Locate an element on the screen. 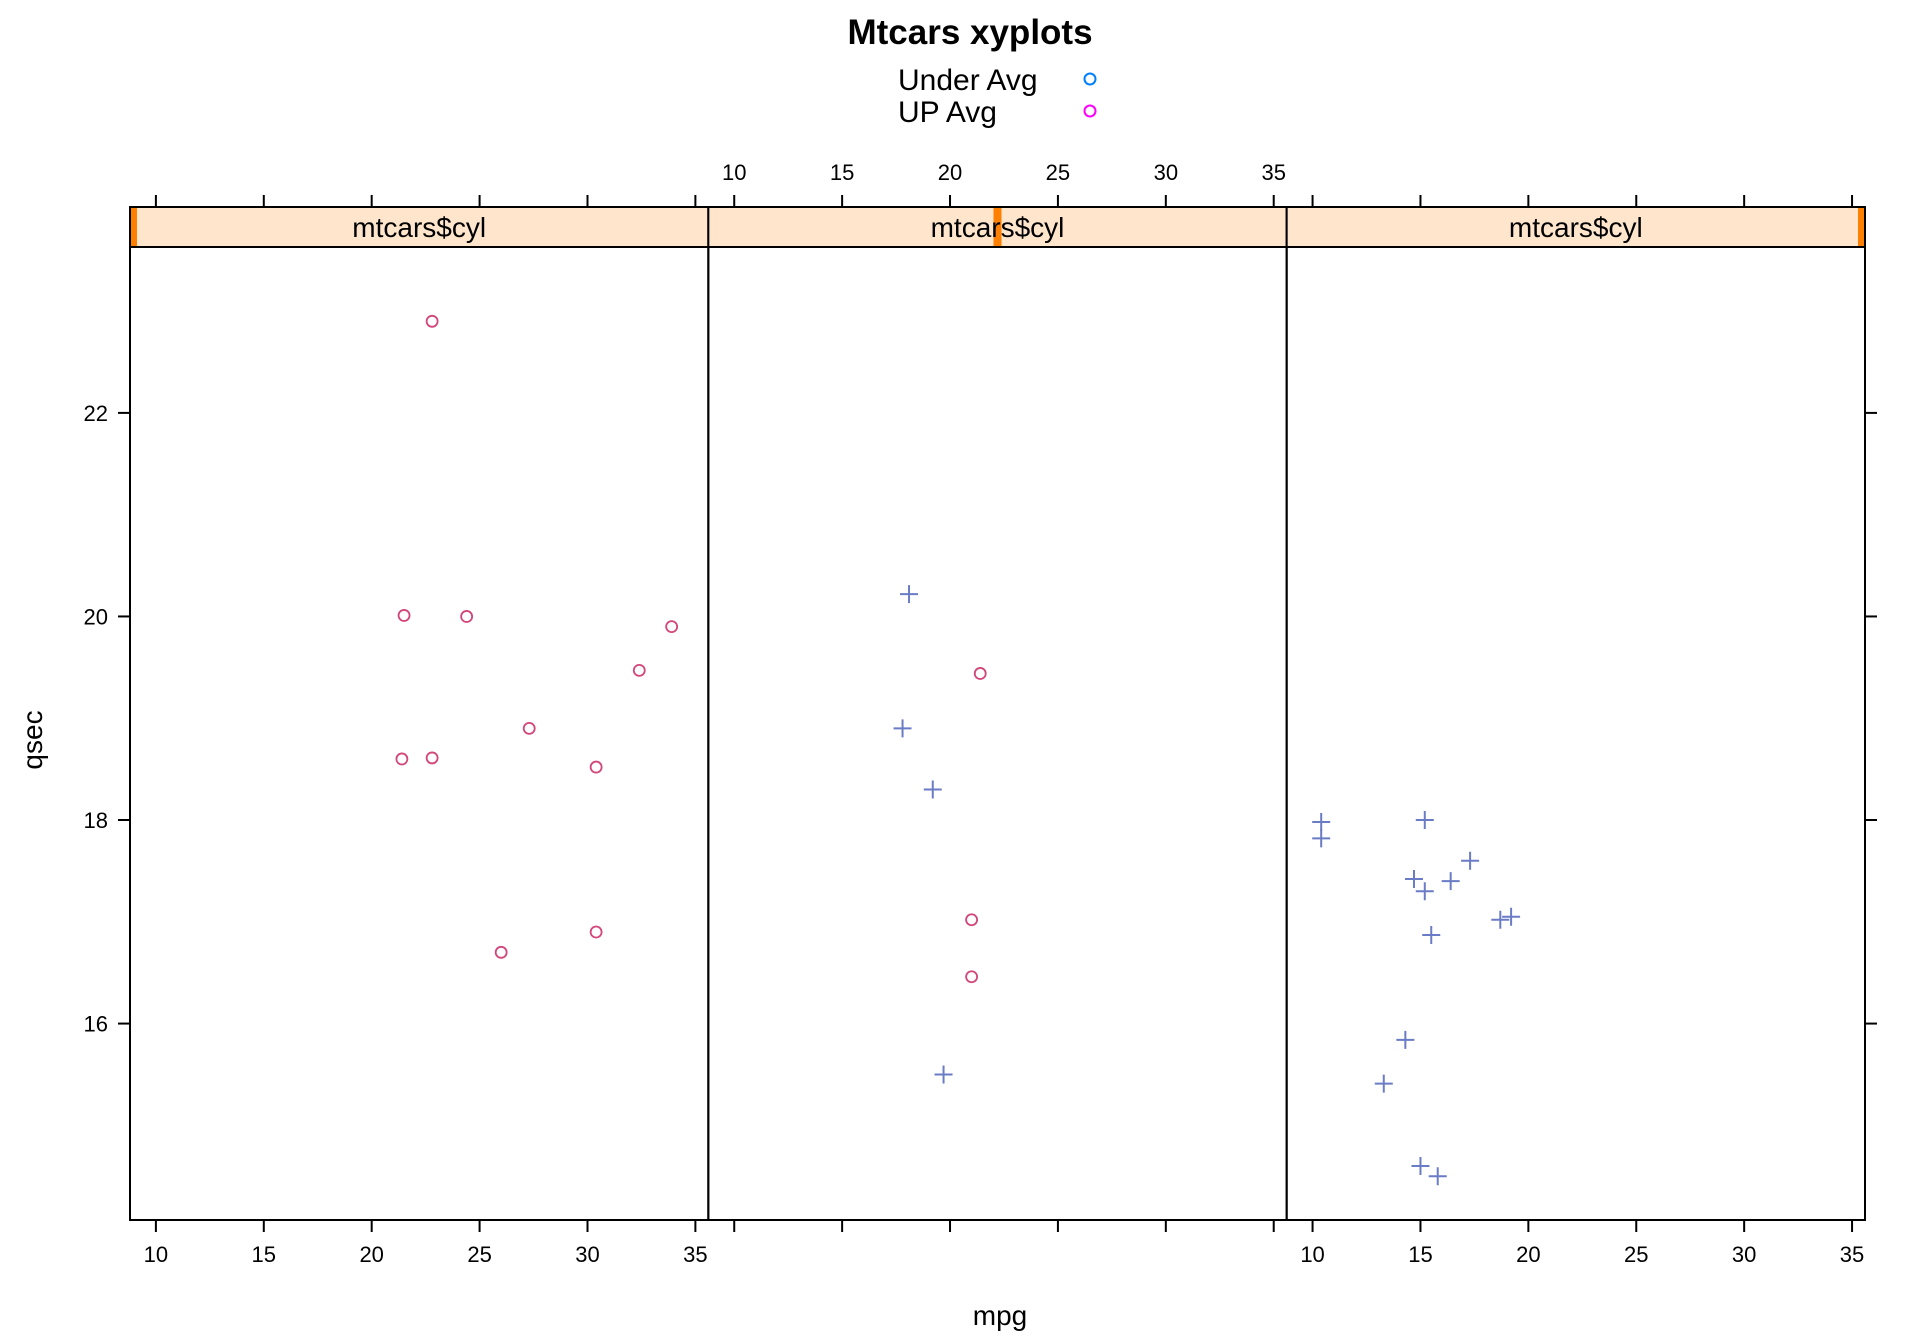 The image size is (1920, 1344). y-tick-label: 18 is located at coordinates (96, 820).